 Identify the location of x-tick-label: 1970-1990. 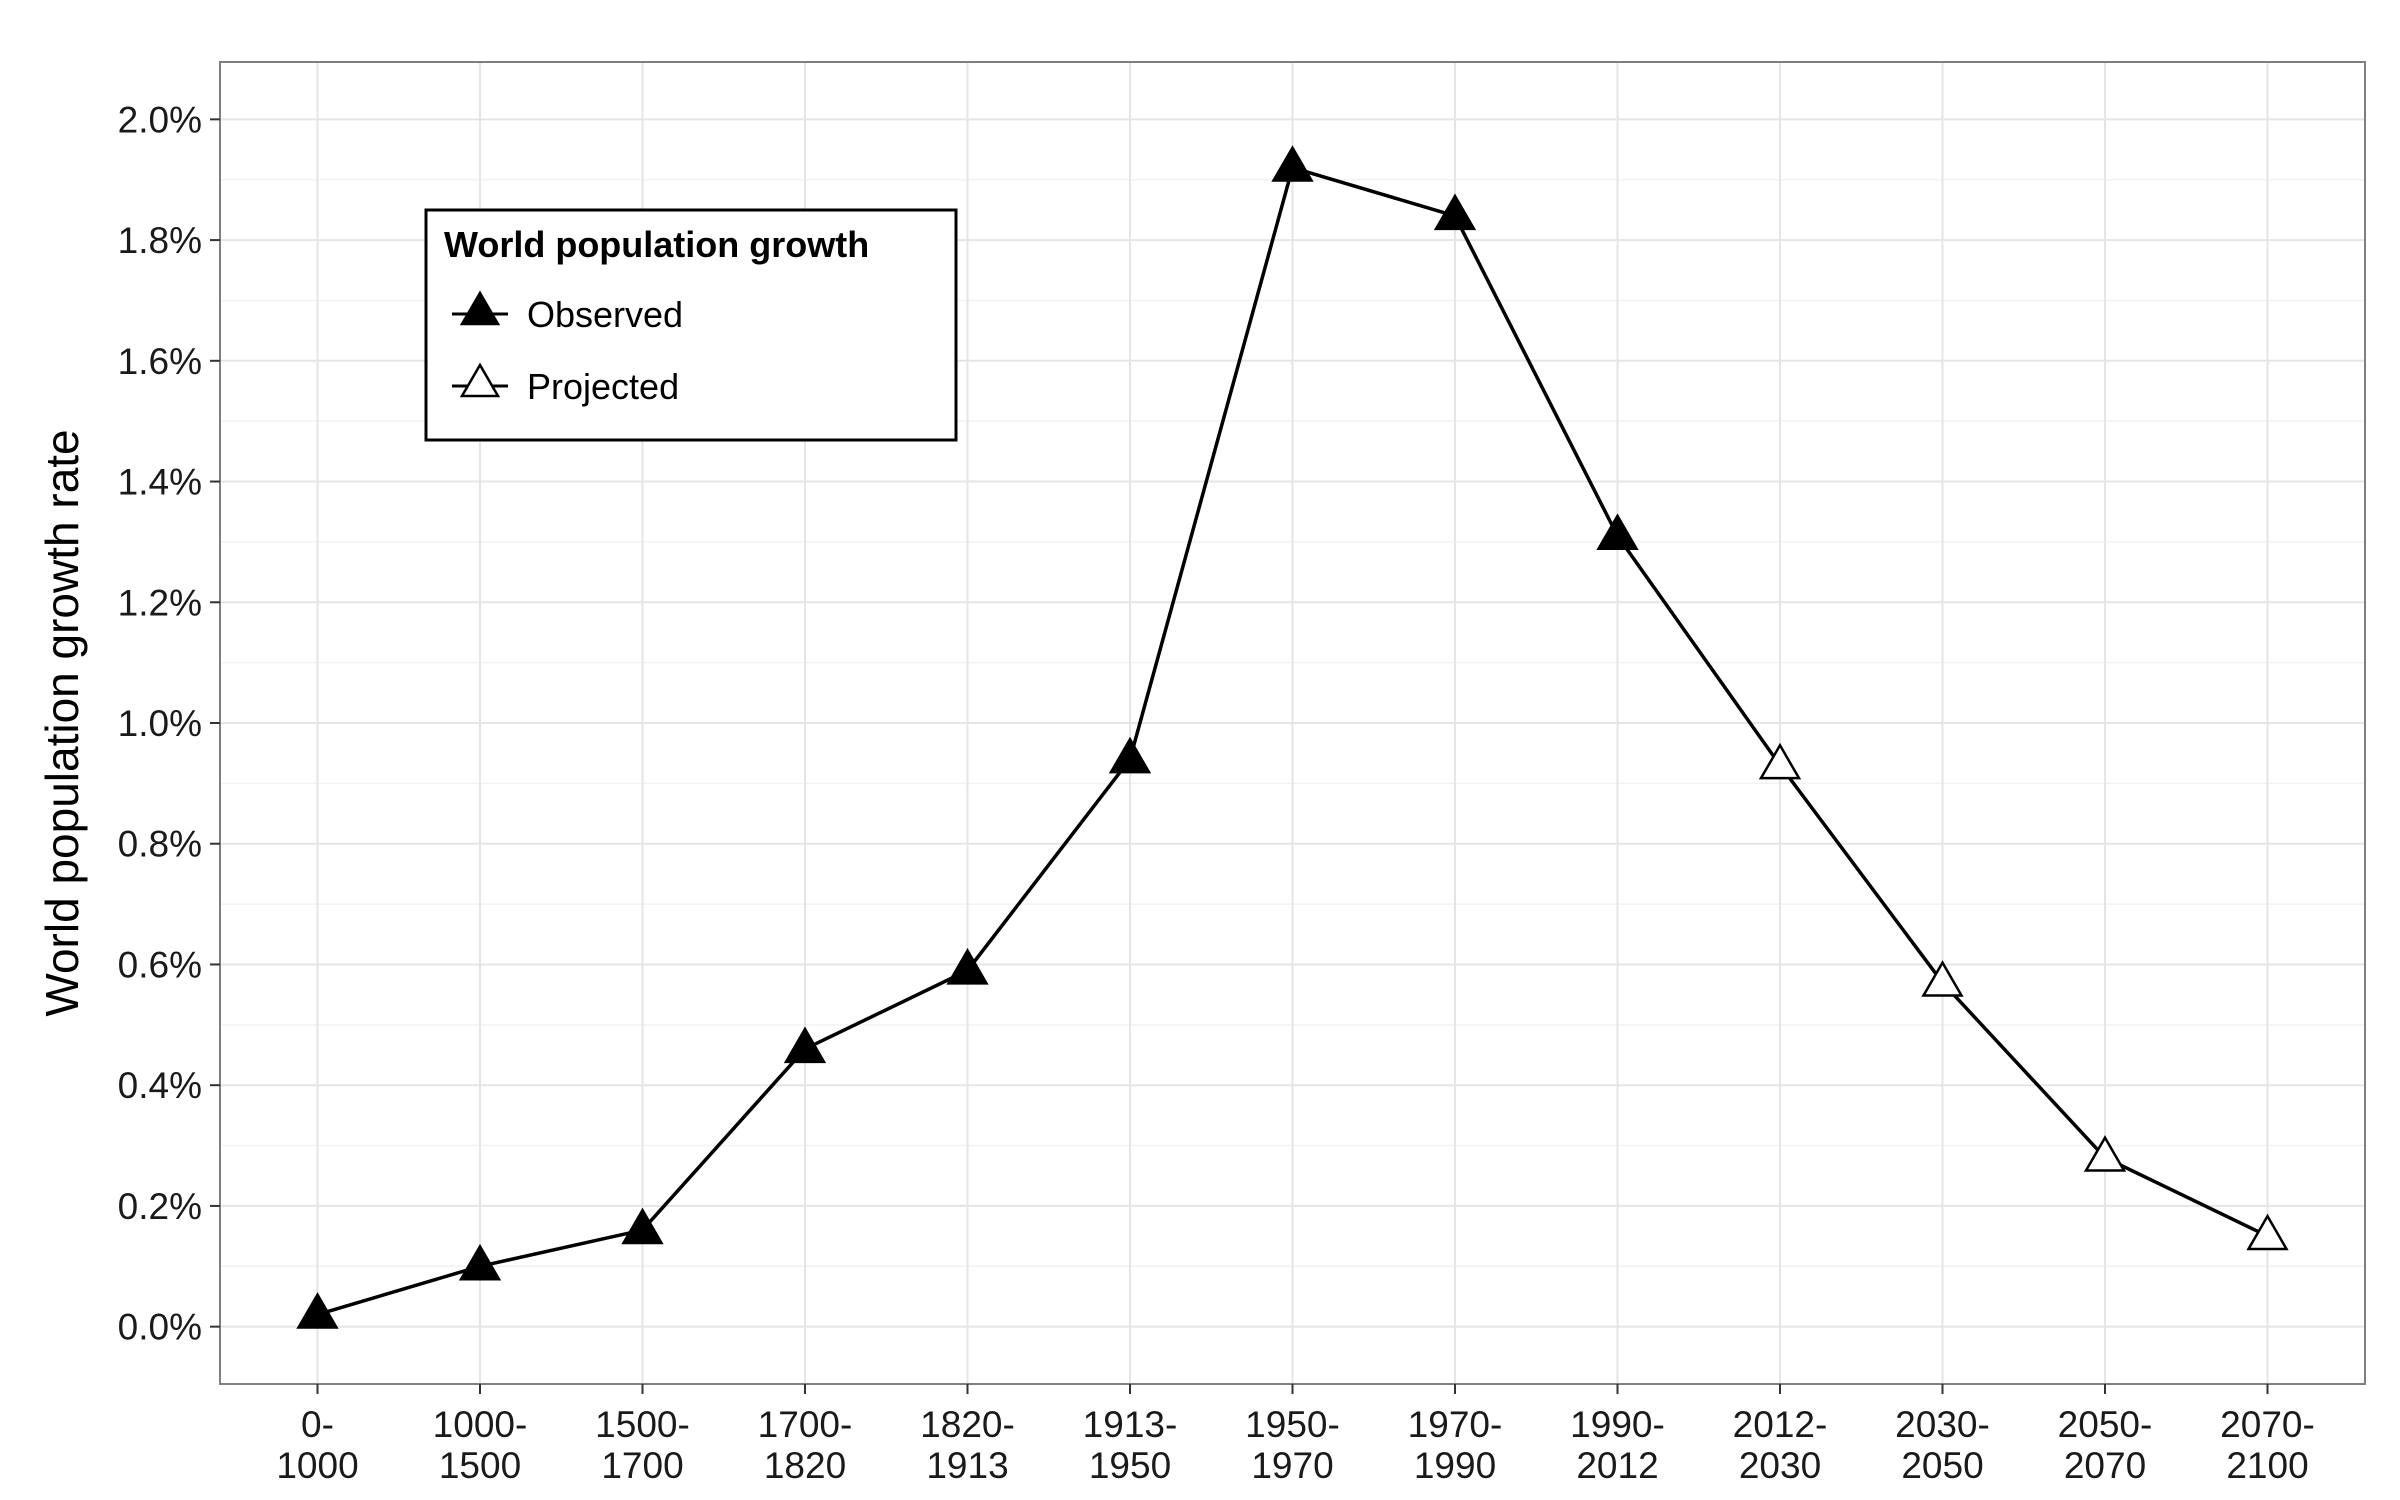
(1455, 1445).